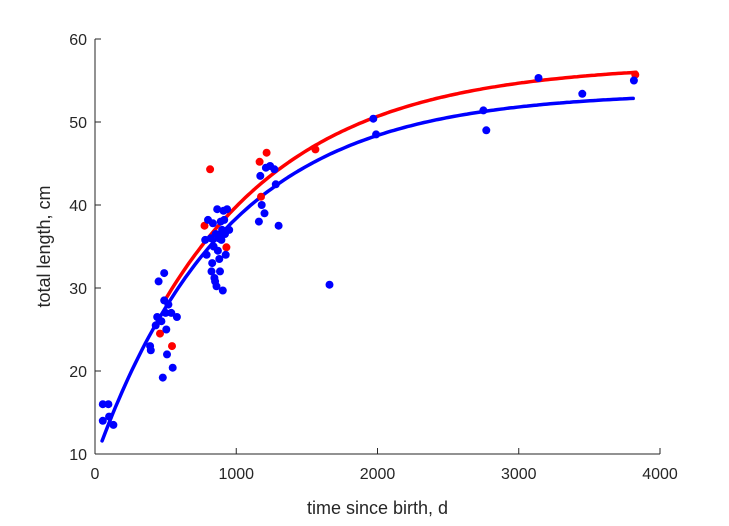 The height and width of the screenshot is (526, 729). Describe the element at coordinates (377, 508) in the screenshot. I see `x-axis-label: time since birth, d` at that location.